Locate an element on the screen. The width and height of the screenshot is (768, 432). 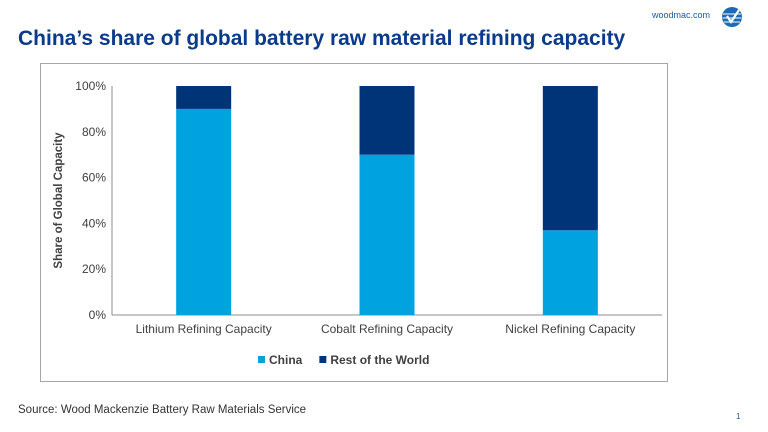
y-tick-label: 80% is located at coordinates (94, 132).